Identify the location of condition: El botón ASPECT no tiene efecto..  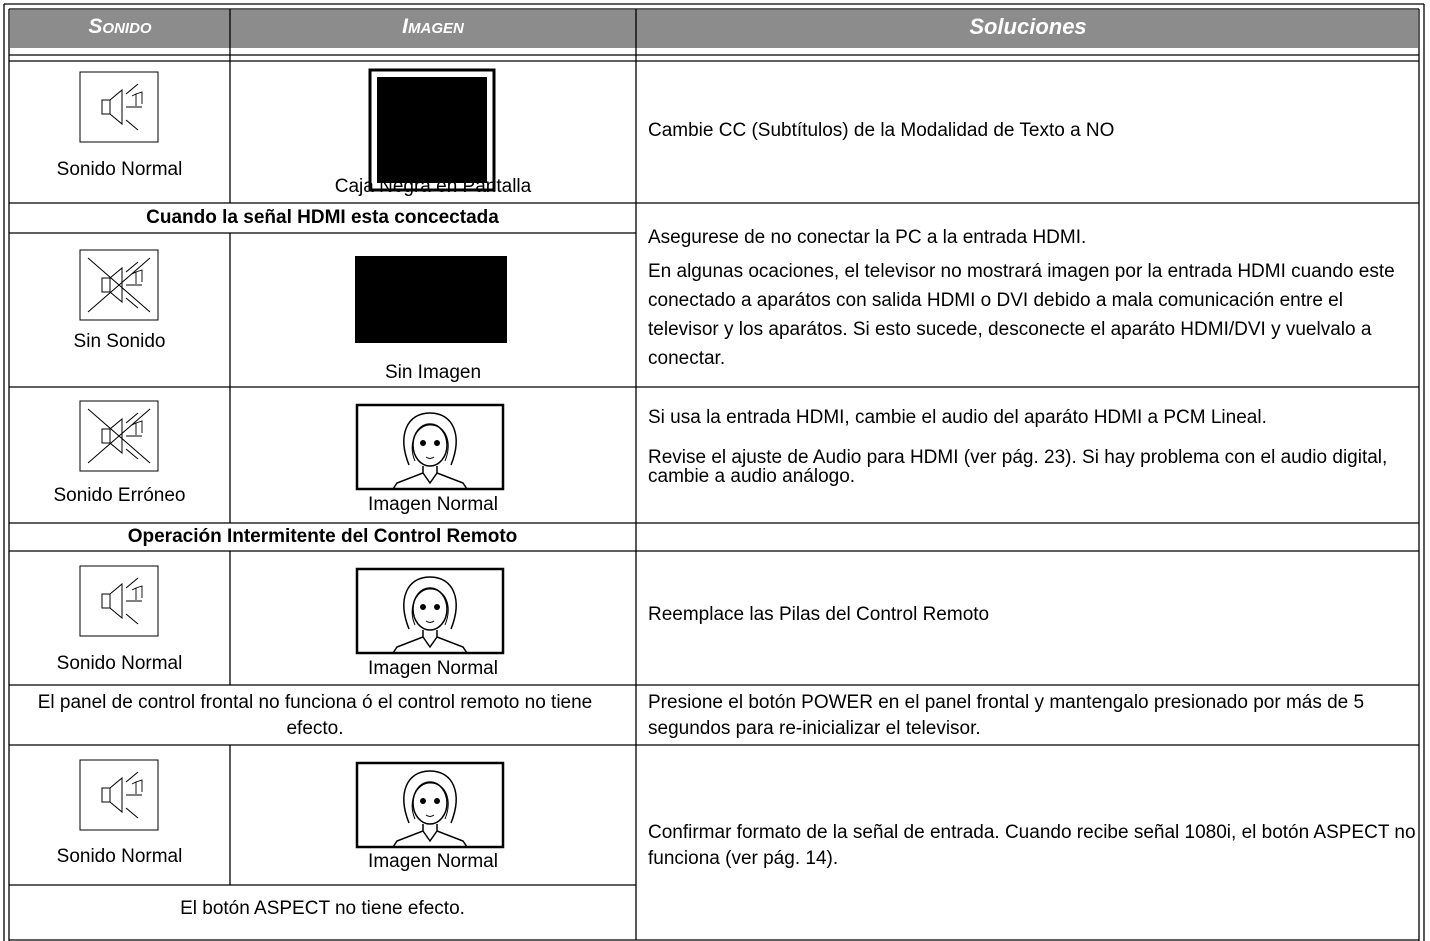
(322, 908).